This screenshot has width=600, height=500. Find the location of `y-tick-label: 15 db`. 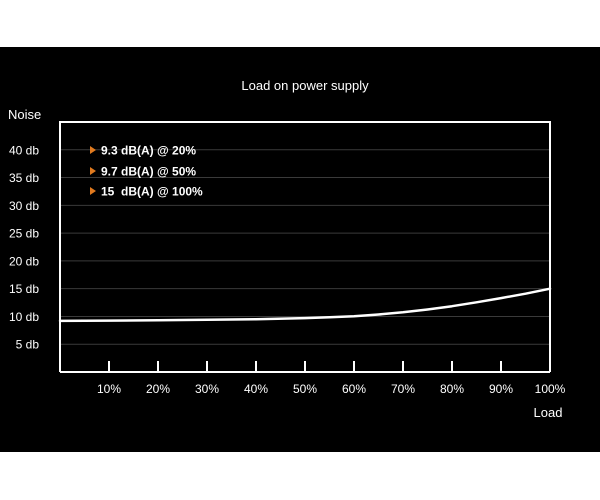

y-tick-label: 15 db is located at coordinates (24, 289).